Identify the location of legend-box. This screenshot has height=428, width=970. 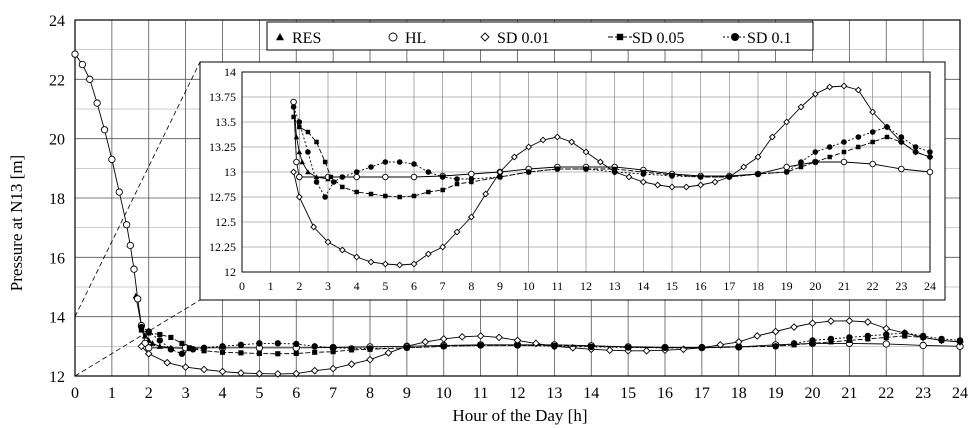
(540, 36).